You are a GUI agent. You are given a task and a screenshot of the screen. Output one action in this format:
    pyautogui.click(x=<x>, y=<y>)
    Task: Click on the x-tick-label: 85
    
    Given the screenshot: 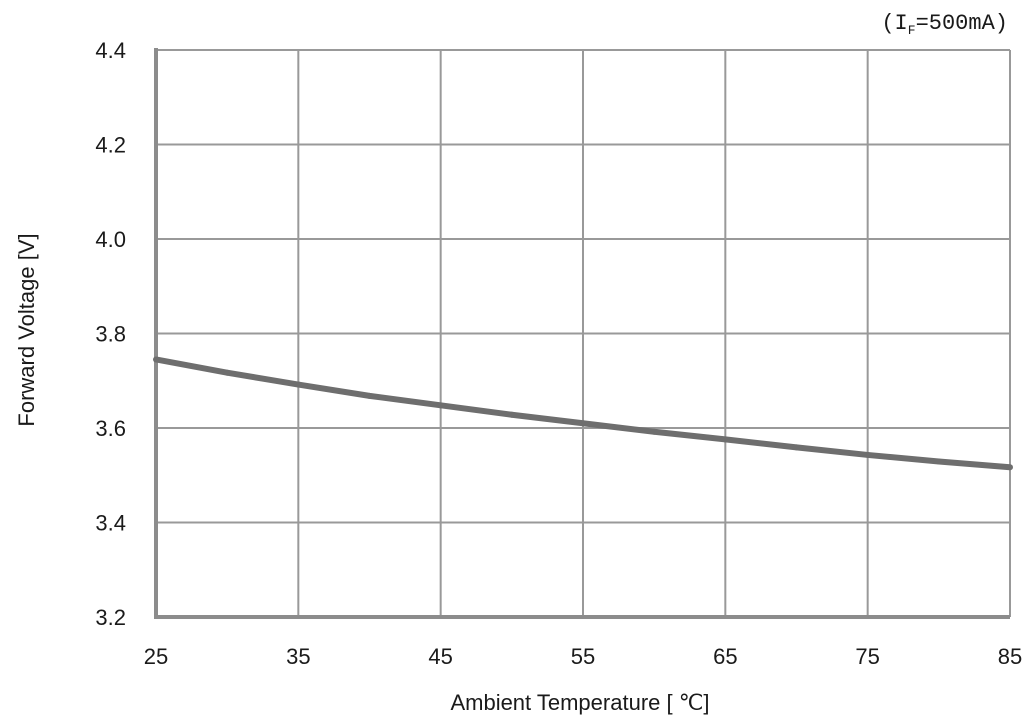 What is the action you would take?
    pyautogui.click(x=1010, y=656)
    